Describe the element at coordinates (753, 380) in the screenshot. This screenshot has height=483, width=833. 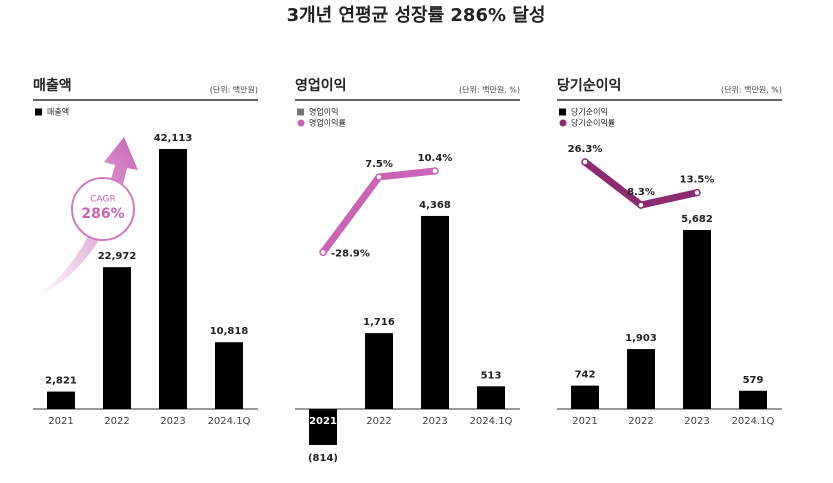
I see `value-label: 579` at that location.